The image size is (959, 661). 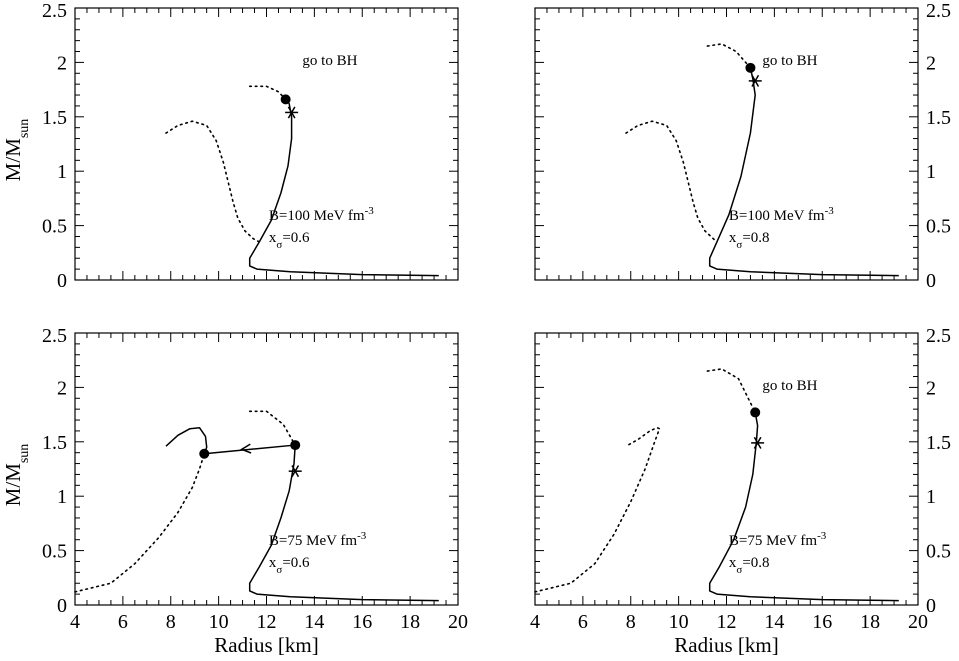 What do you see at coordinates (75, 622) in the screenshot?
I see `x-tick-label: 4` at bounding box center [75, 622].